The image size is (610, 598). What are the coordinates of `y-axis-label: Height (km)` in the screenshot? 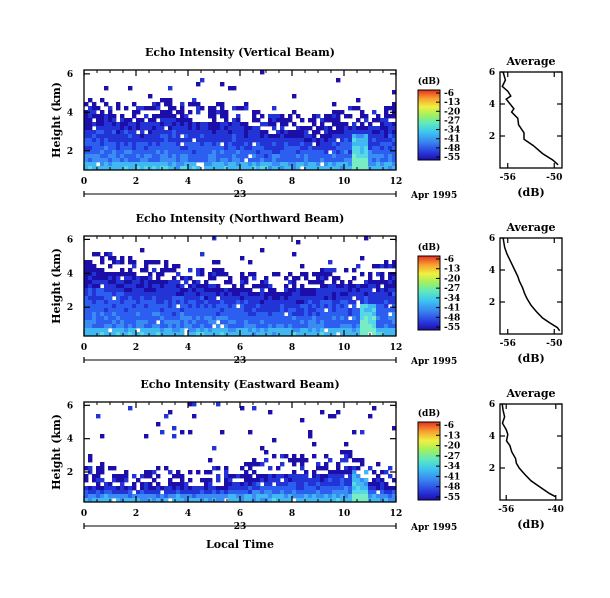 It's located at (56, 286).